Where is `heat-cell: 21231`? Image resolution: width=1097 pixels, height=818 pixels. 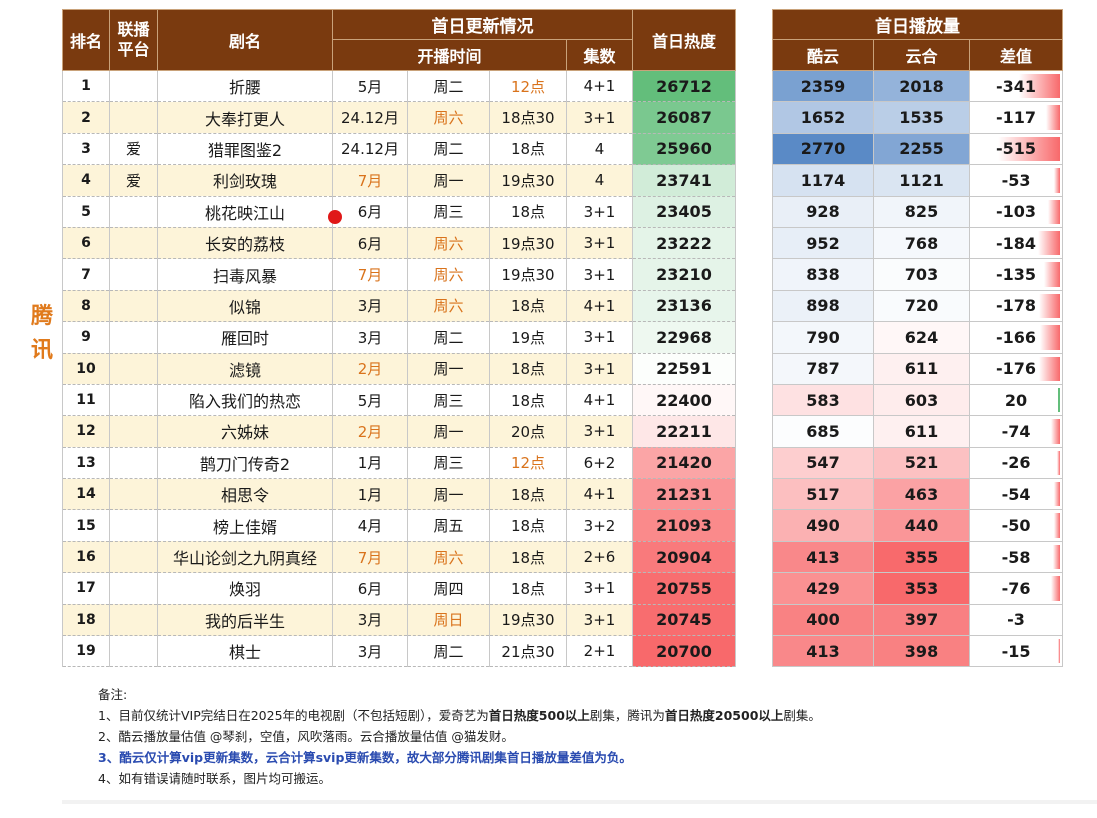 heat-cell: 21231 is located at coordinates (684, 494).